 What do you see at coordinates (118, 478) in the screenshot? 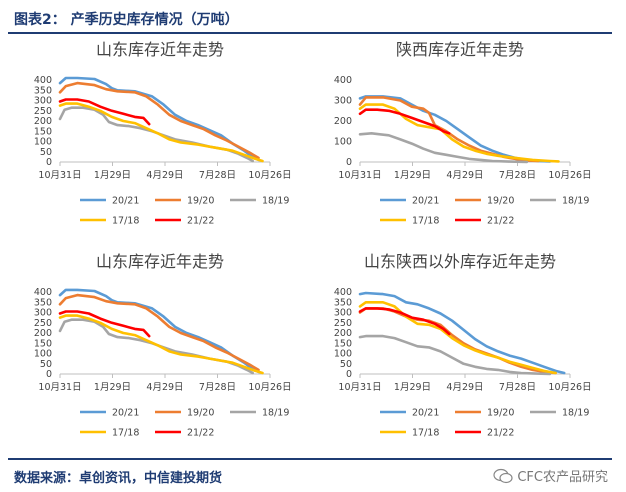
I see `data-source: 数据来源：卓创资讯，中信建投期货` at bounding box center [118, 478].